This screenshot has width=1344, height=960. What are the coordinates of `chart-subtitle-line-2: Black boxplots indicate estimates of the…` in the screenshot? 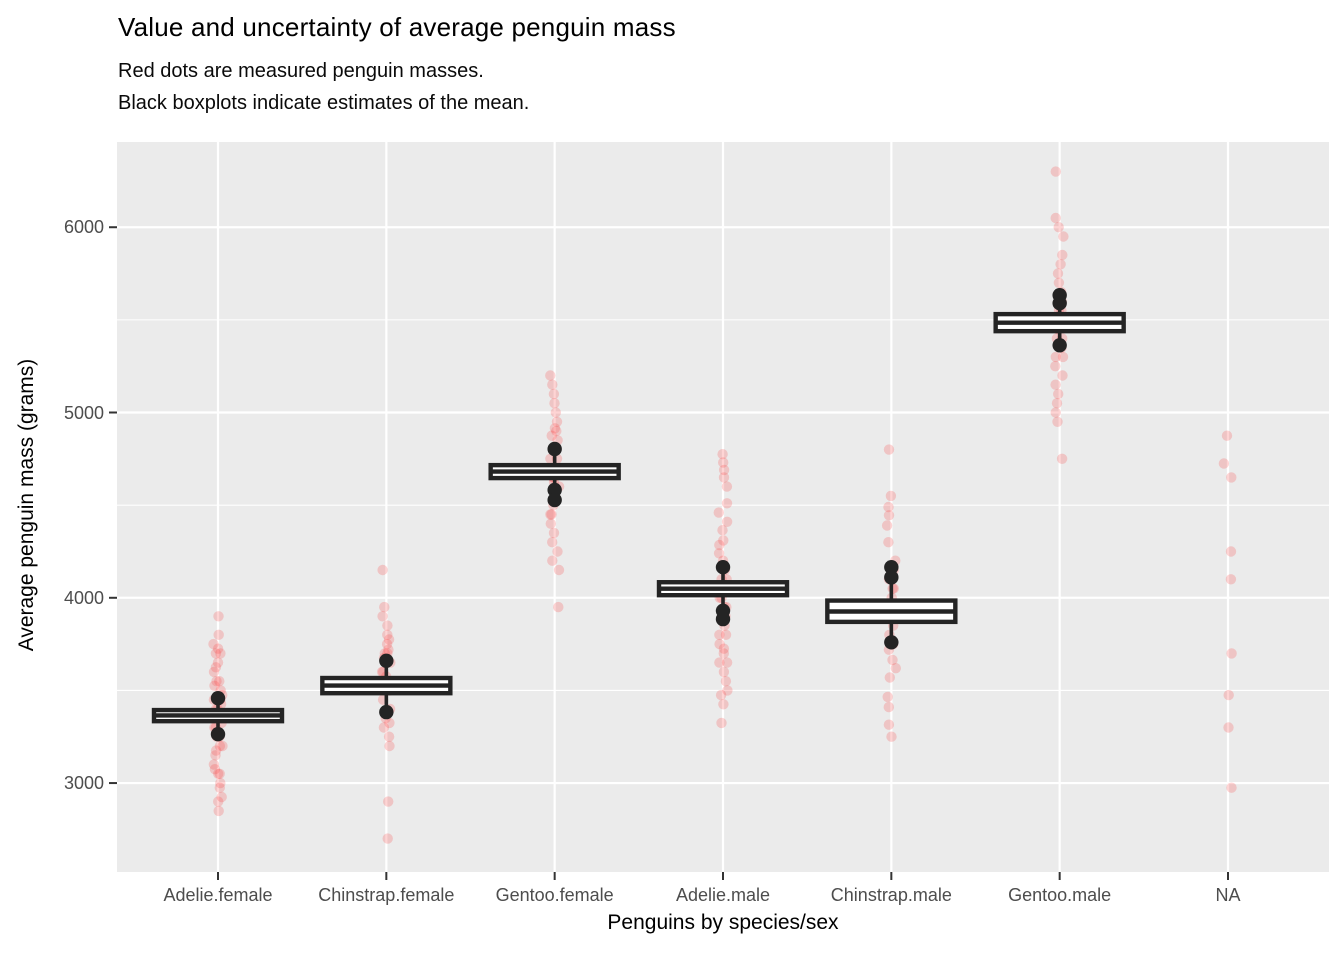 It's located at (324, 103).